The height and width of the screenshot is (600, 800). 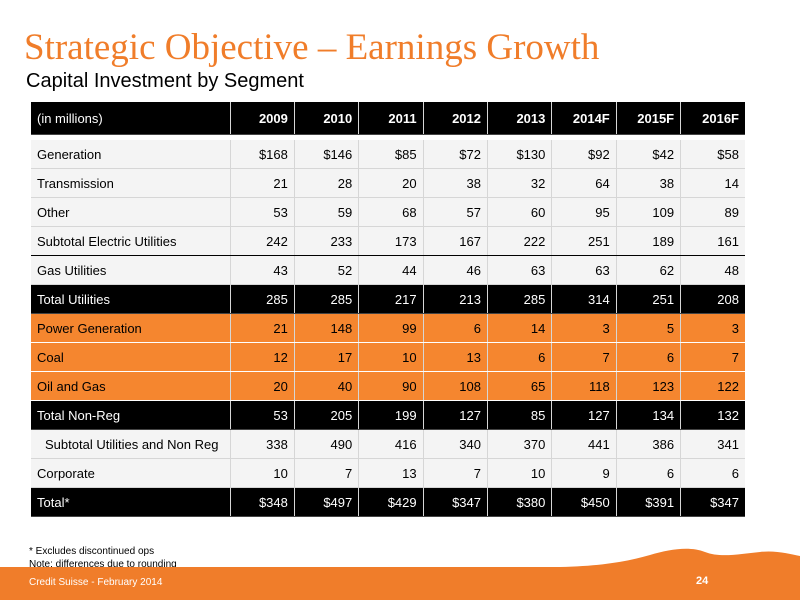 What do you see at coordinates (455, 299) in the screenshot?
I see `table-cell: 213` at bounding box center [455, 299].